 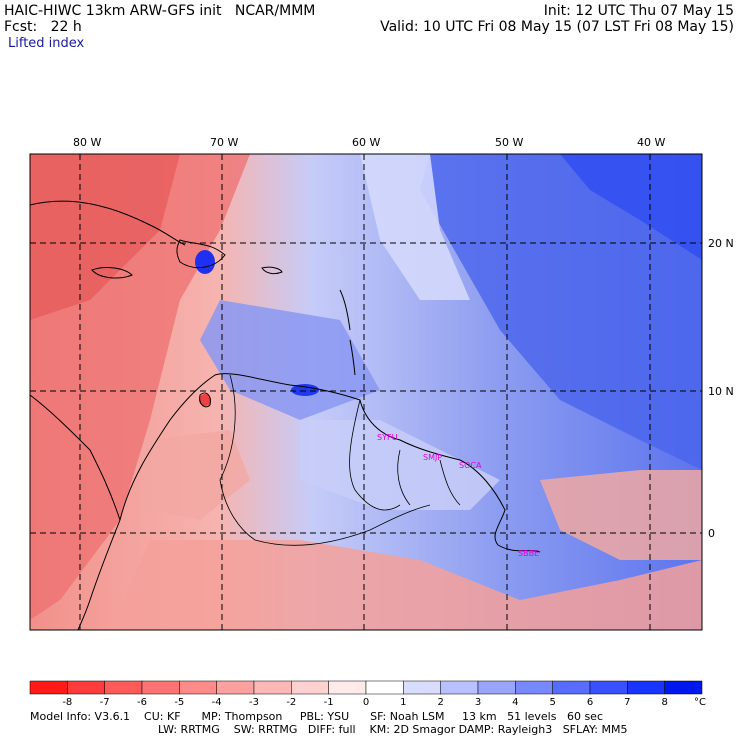 I want to click on colorbar-tick-label: -6, so click(x=142, y=702).